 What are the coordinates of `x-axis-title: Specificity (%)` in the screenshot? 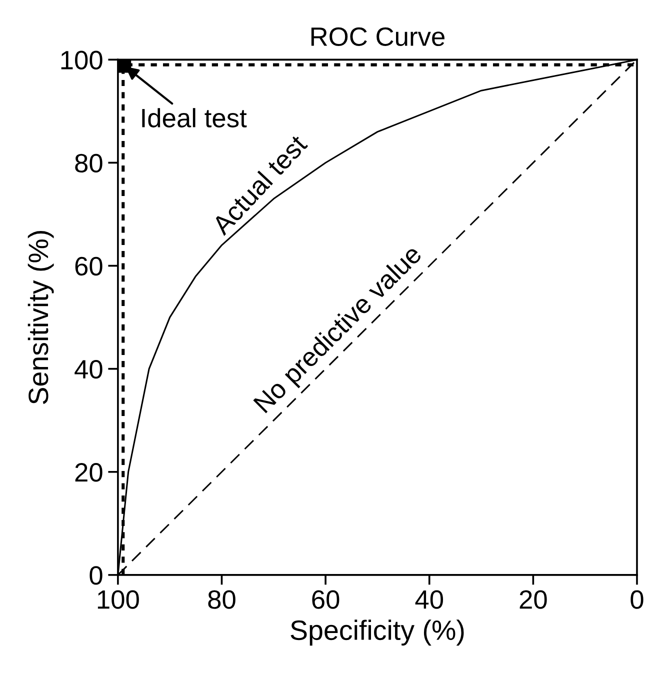 It's located at (377, 633).